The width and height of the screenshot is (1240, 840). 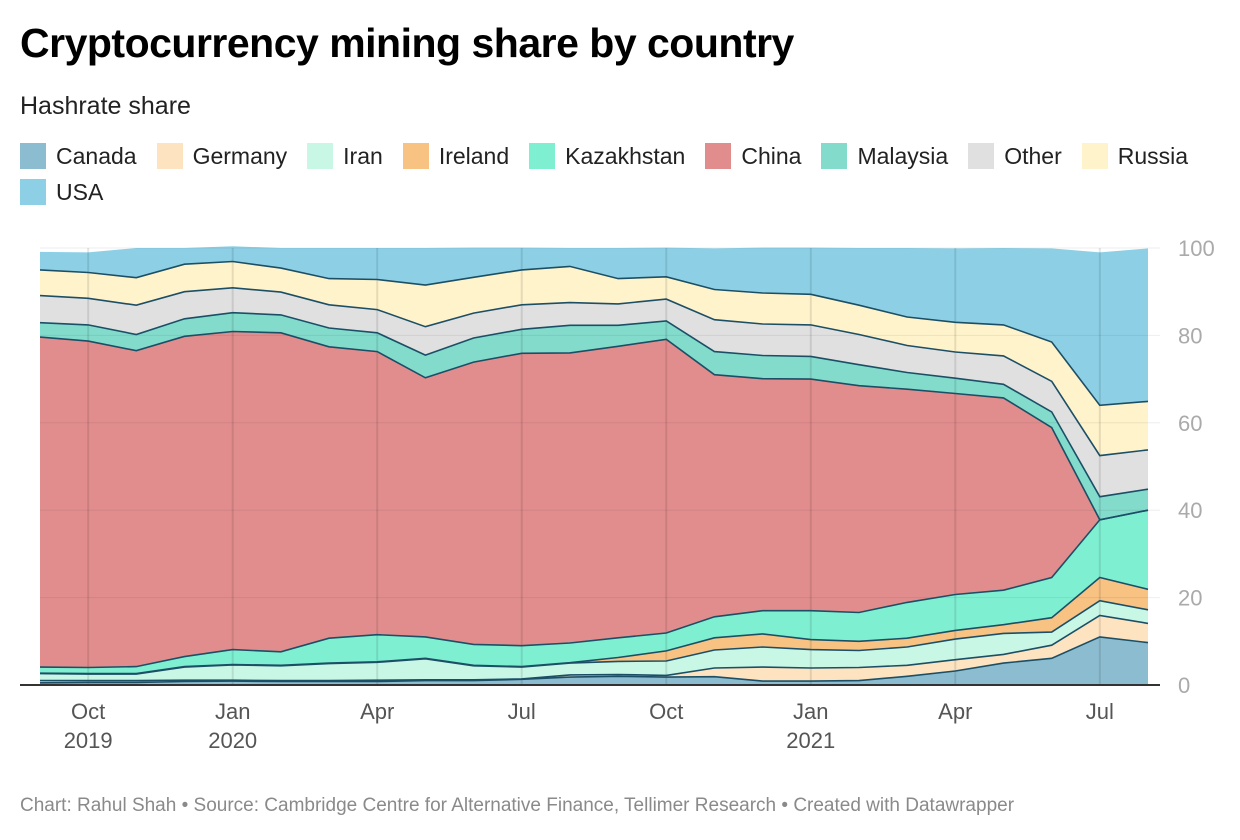 I want to click on boundary-line-germany, so click(x=594, y=648).